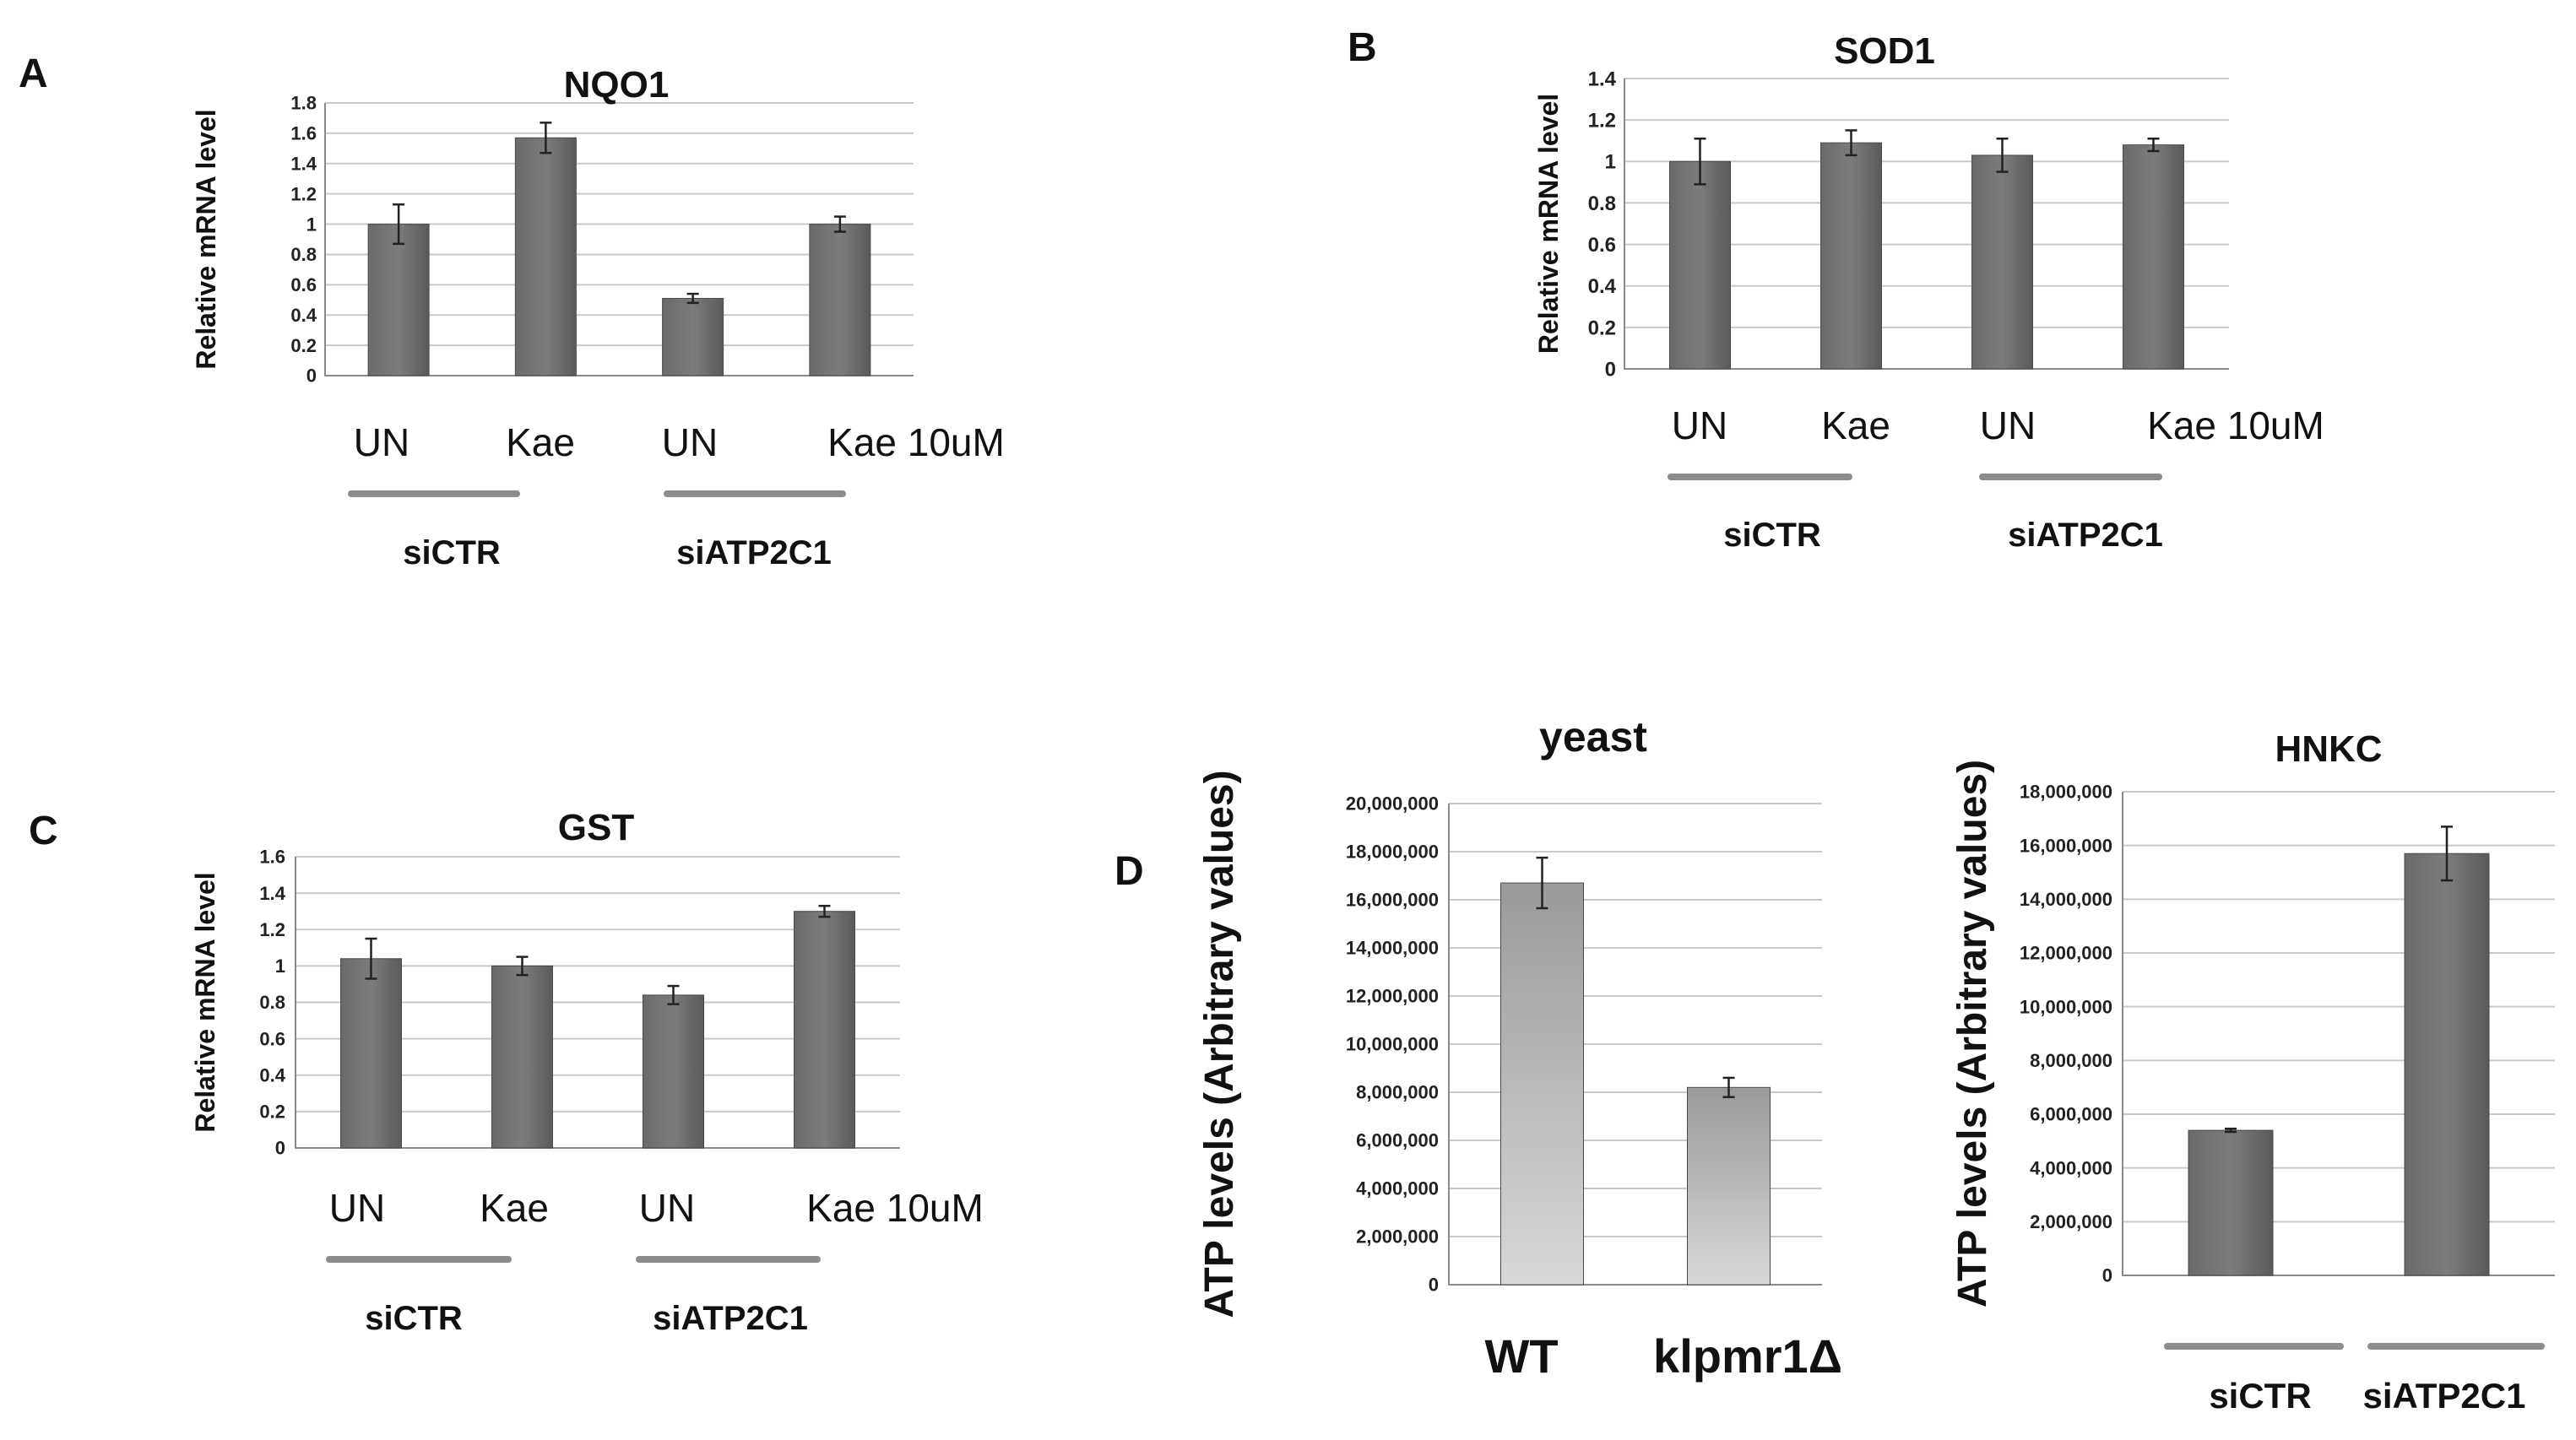 The width and height of the screenshot is (2576, 1440). Describe the element at coordinates (304, 103) in the screenshot. I see `y-tick-label: 1.8` at that location.